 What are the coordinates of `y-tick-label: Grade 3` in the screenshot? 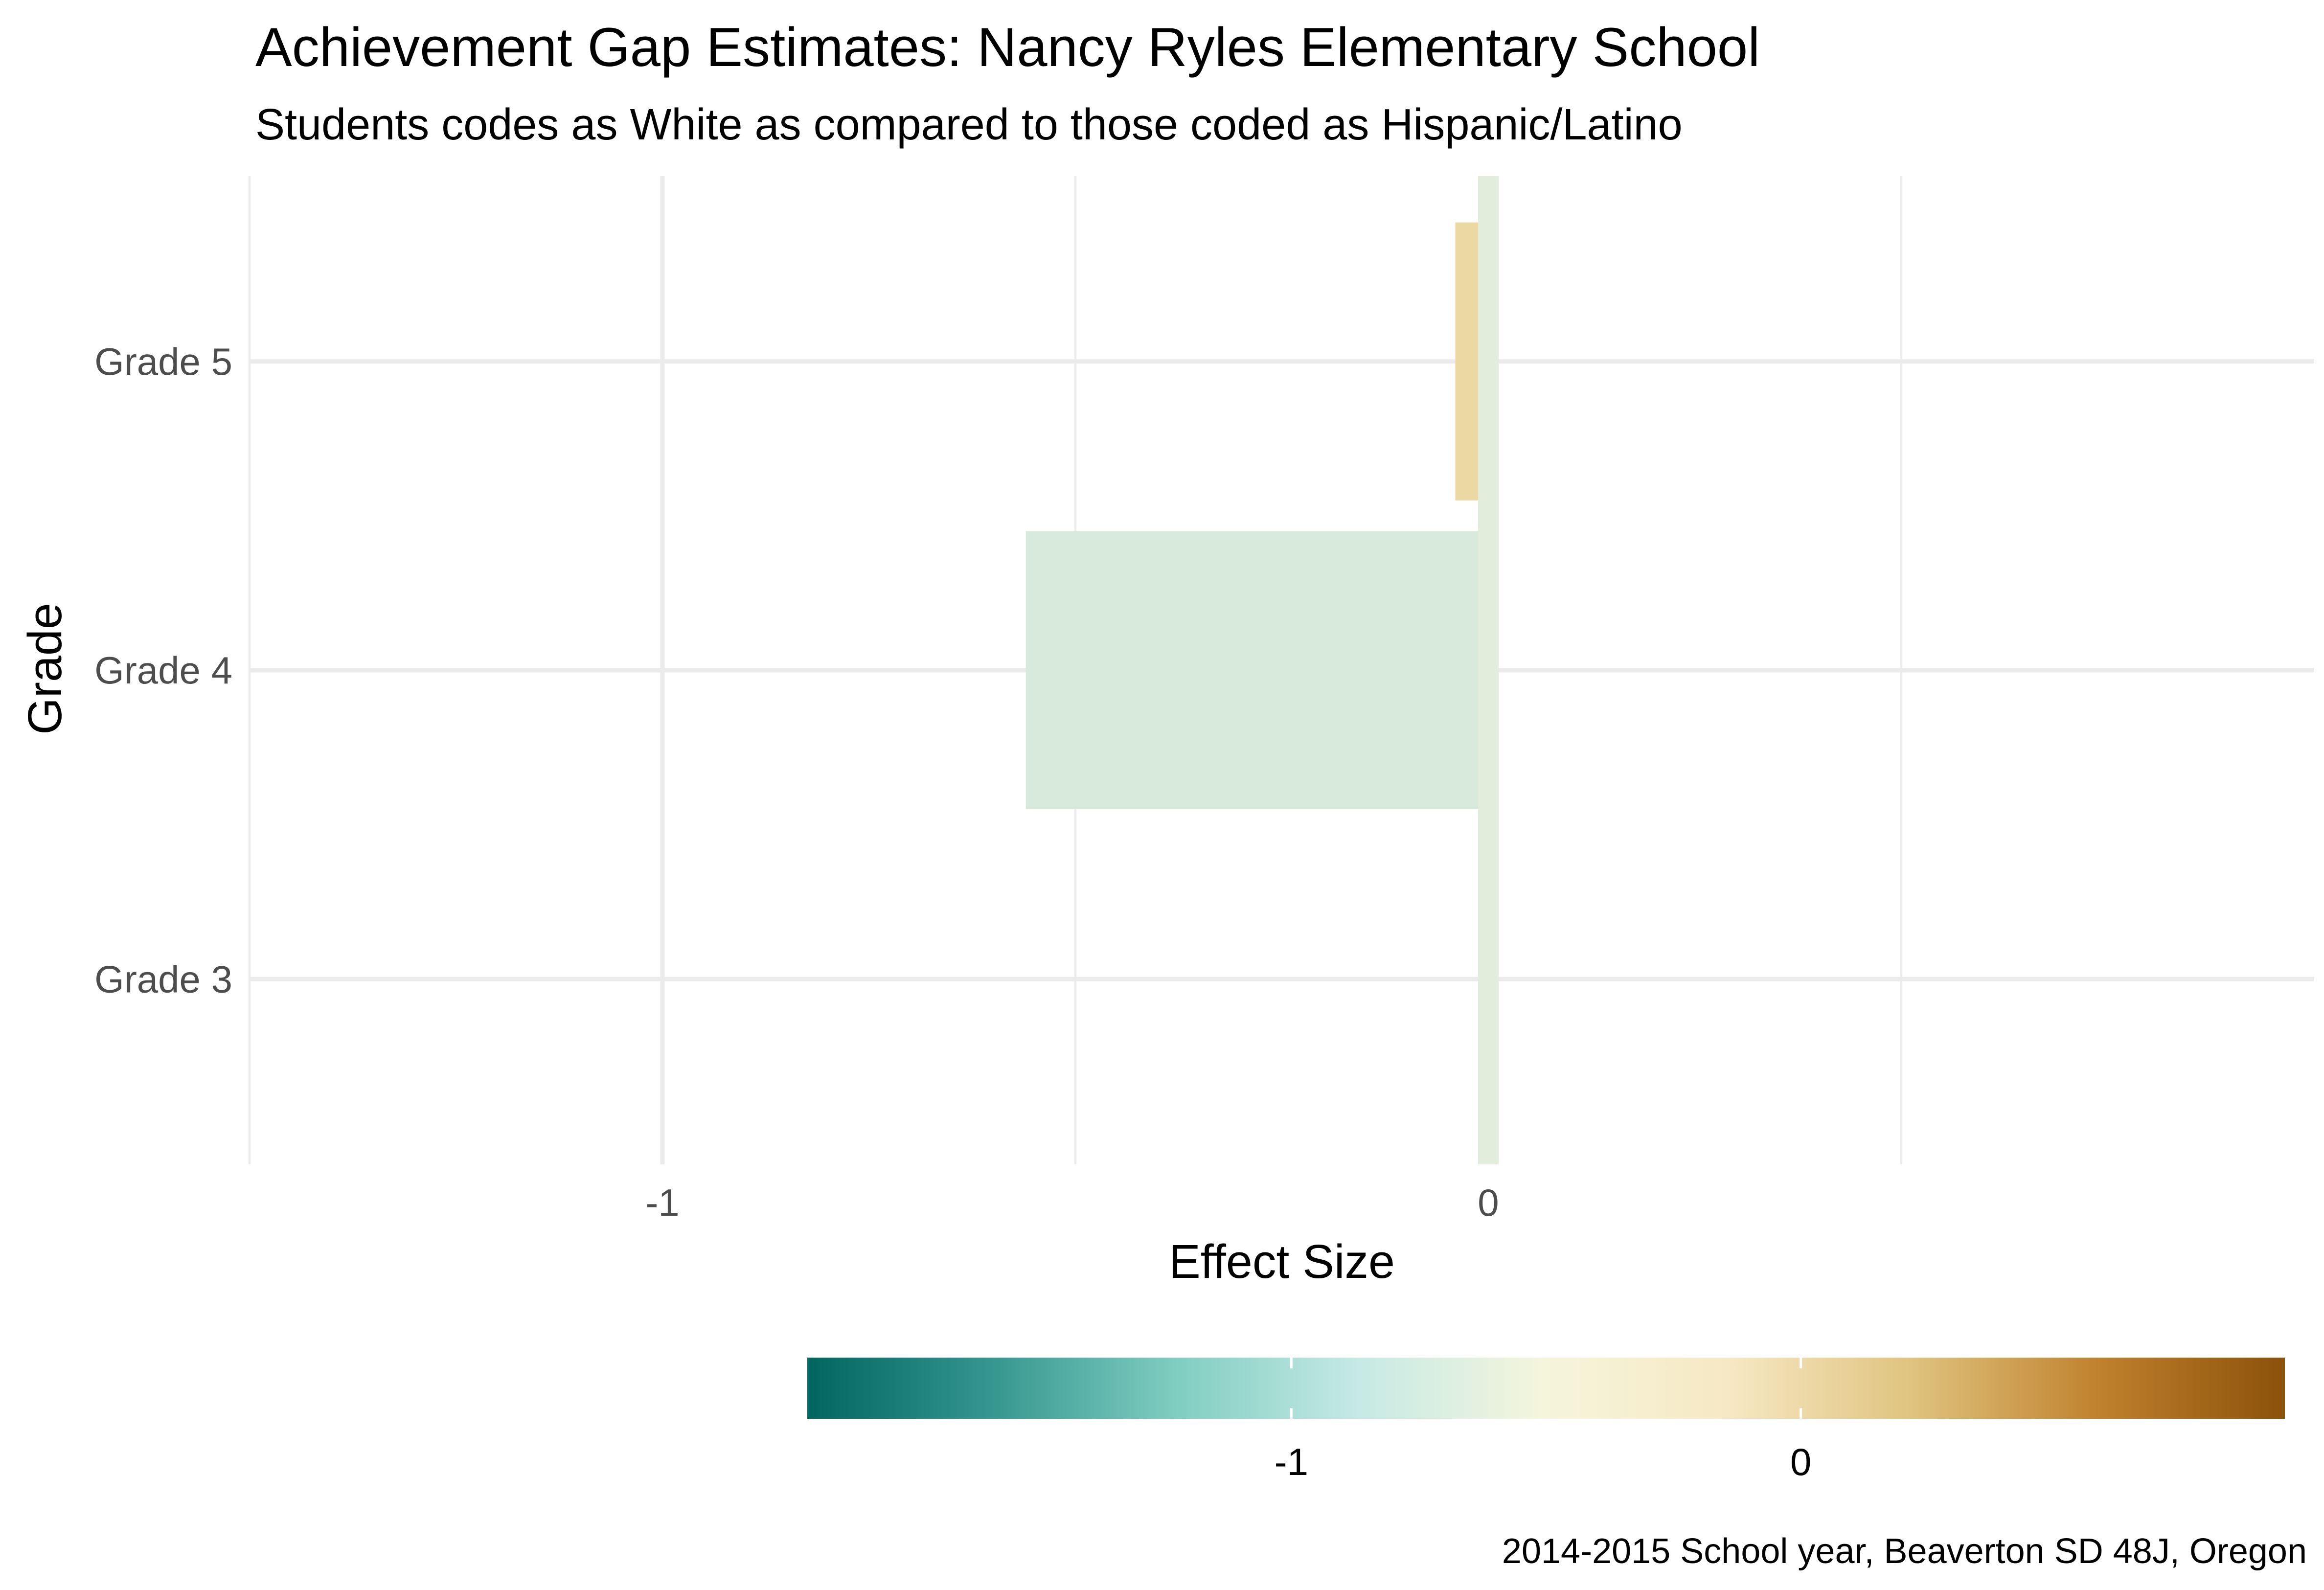 It's located at (163, 979).